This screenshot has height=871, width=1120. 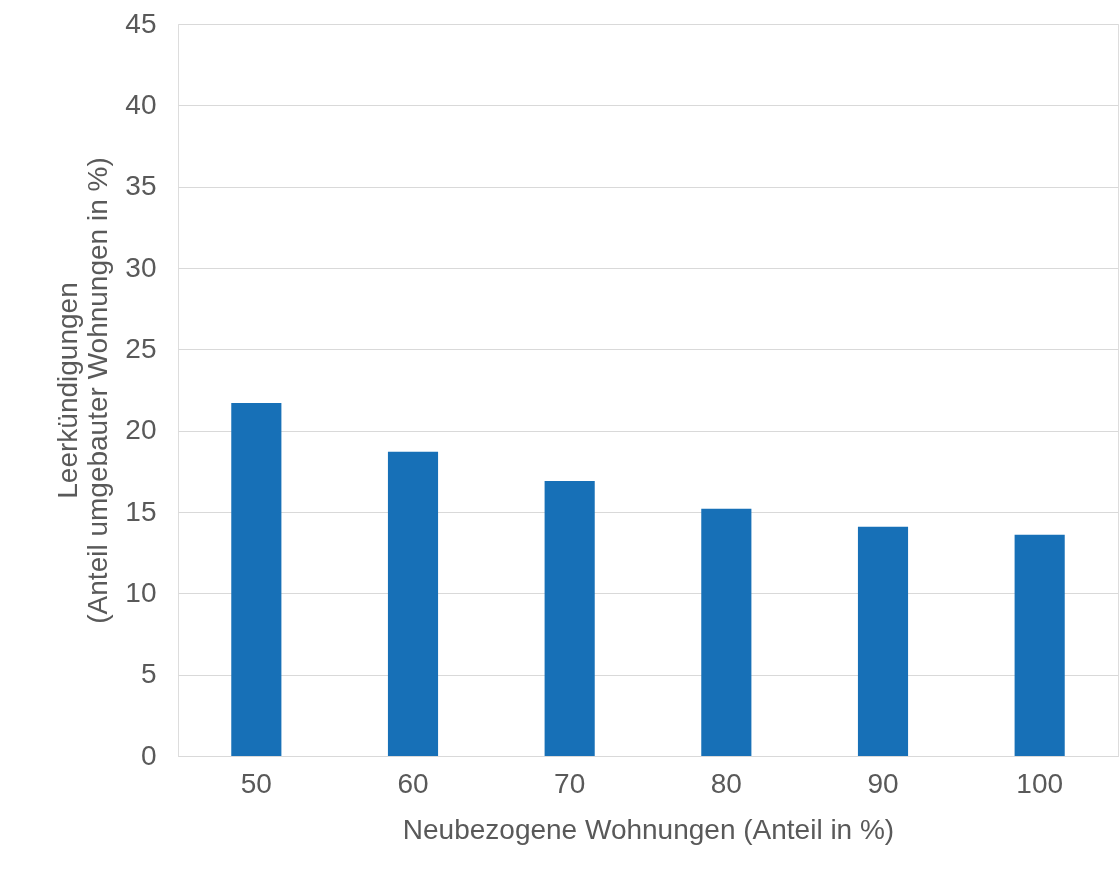 What do you see at coordinates (83, 390) in the screenshot?
I see `y-axis-title: Leerkündigungen (Anteil umgebauter Wohnungen in %)` at bounding box center [83, 390].